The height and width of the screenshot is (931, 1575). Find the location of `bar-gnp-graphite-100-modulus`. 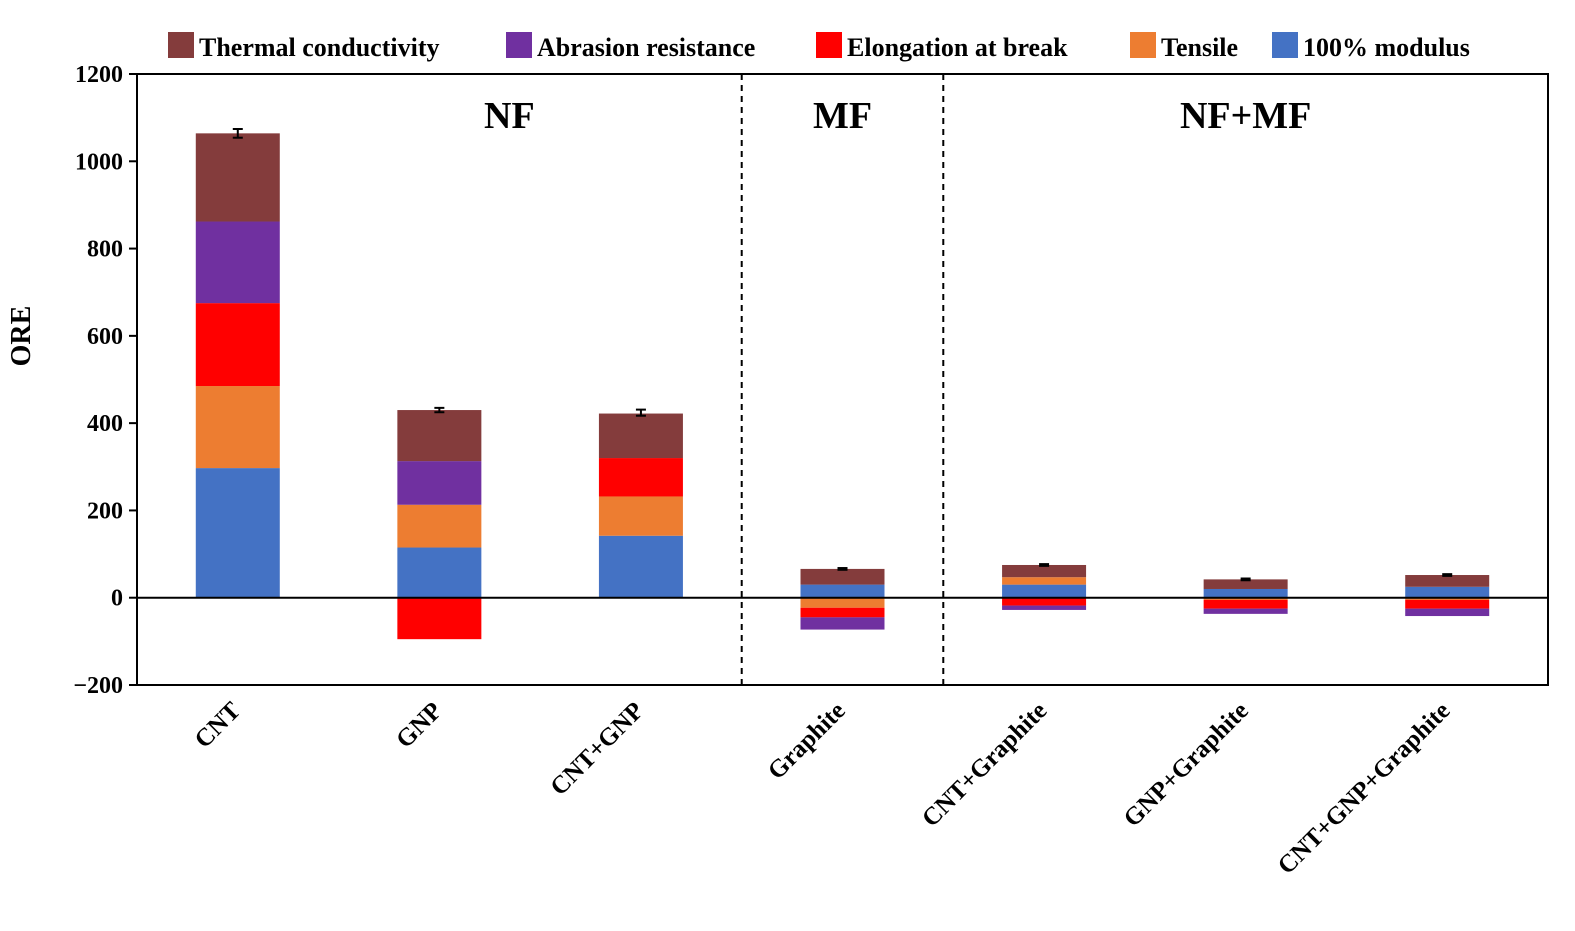

bar-gnp-graphite-100-modulus is located at coordinates (1245, 593).